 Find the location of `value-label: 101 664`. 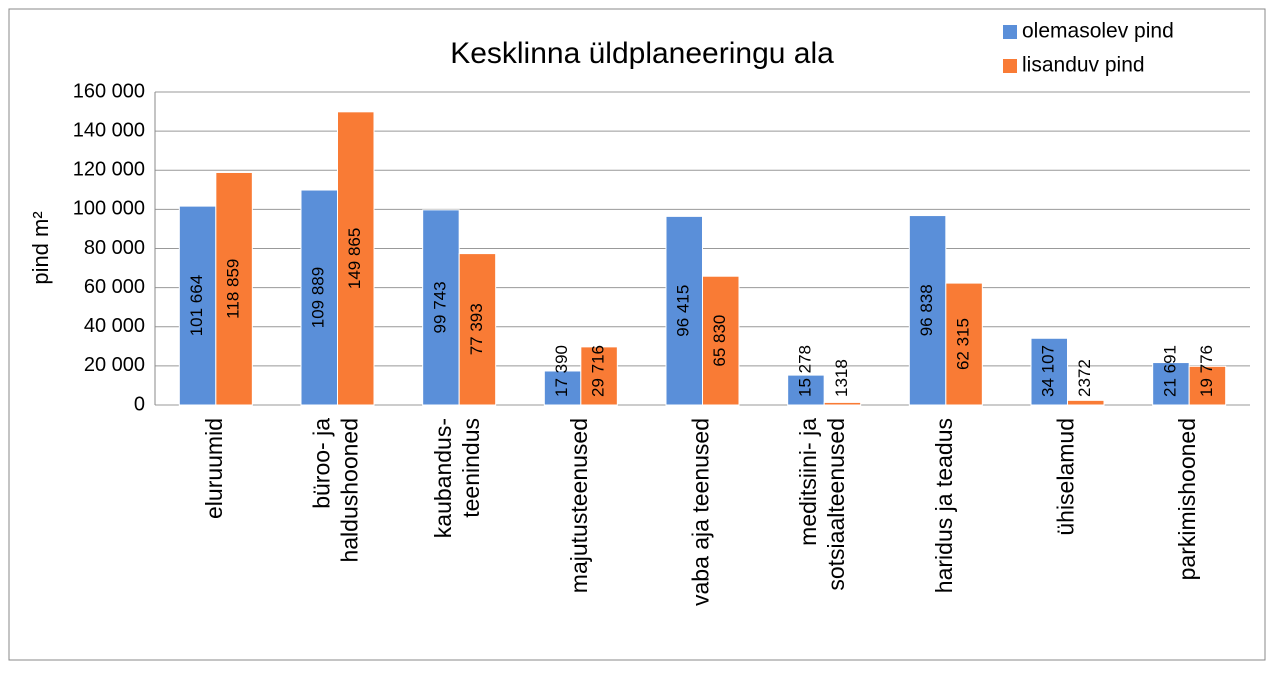

value-label: 101 664 is located at coordinates (196, 305).